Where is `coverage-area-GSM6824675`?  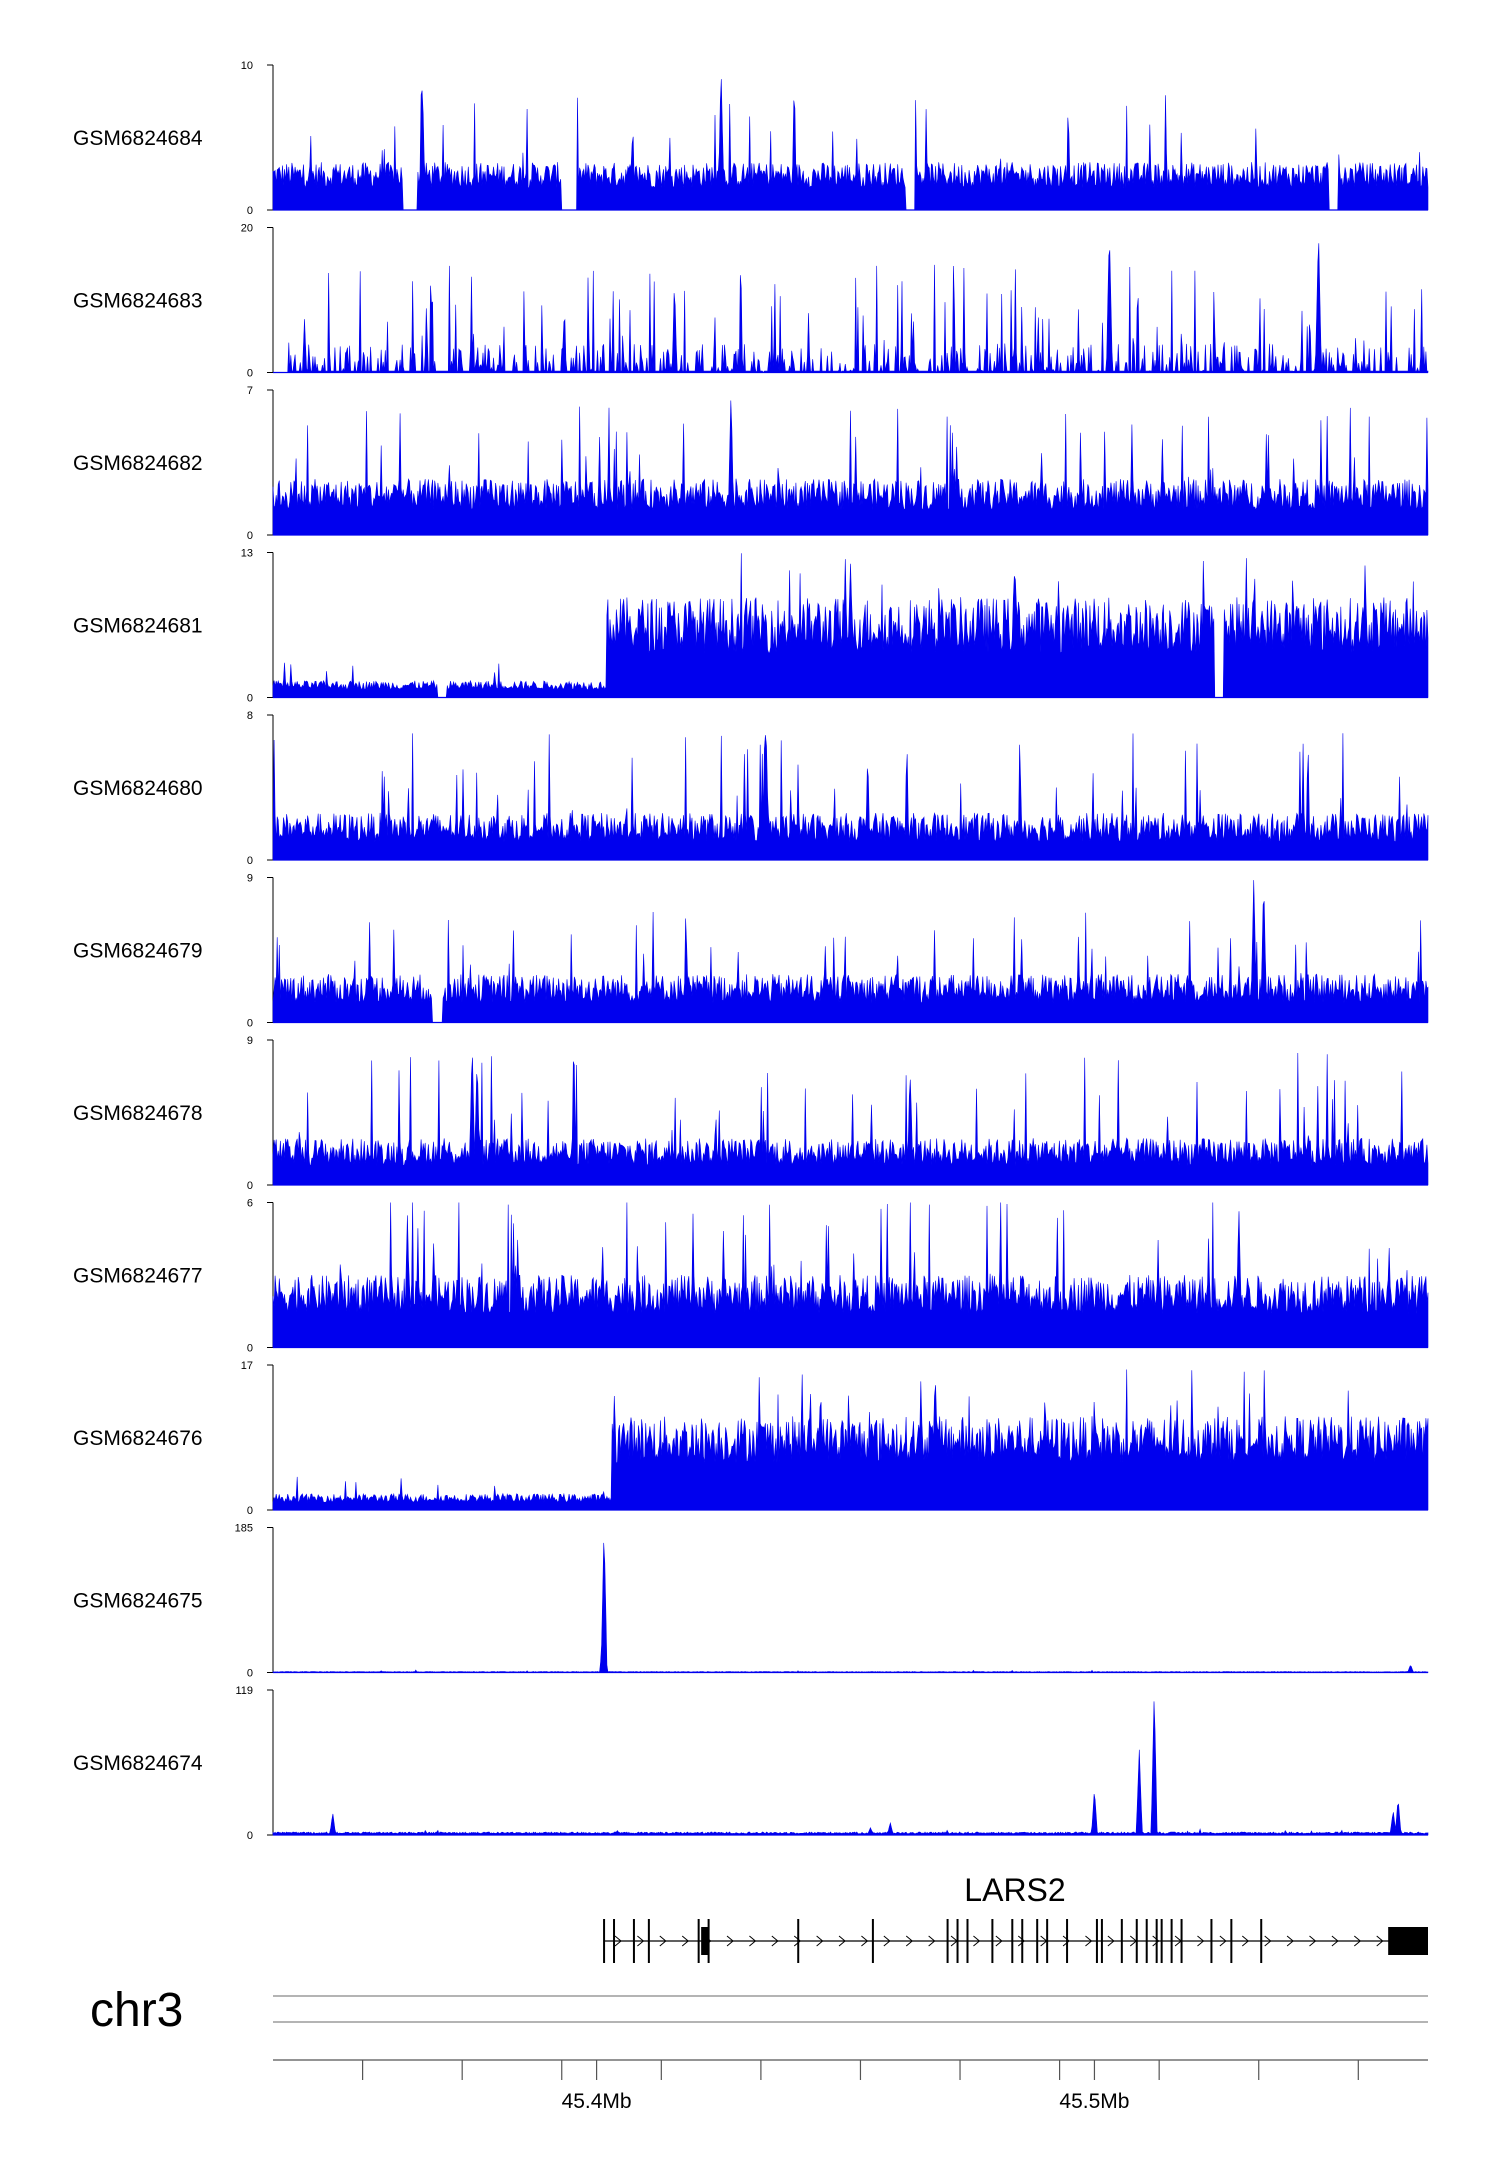 coverage-area-GSM6824675 is located at coordinates (850, 1607).